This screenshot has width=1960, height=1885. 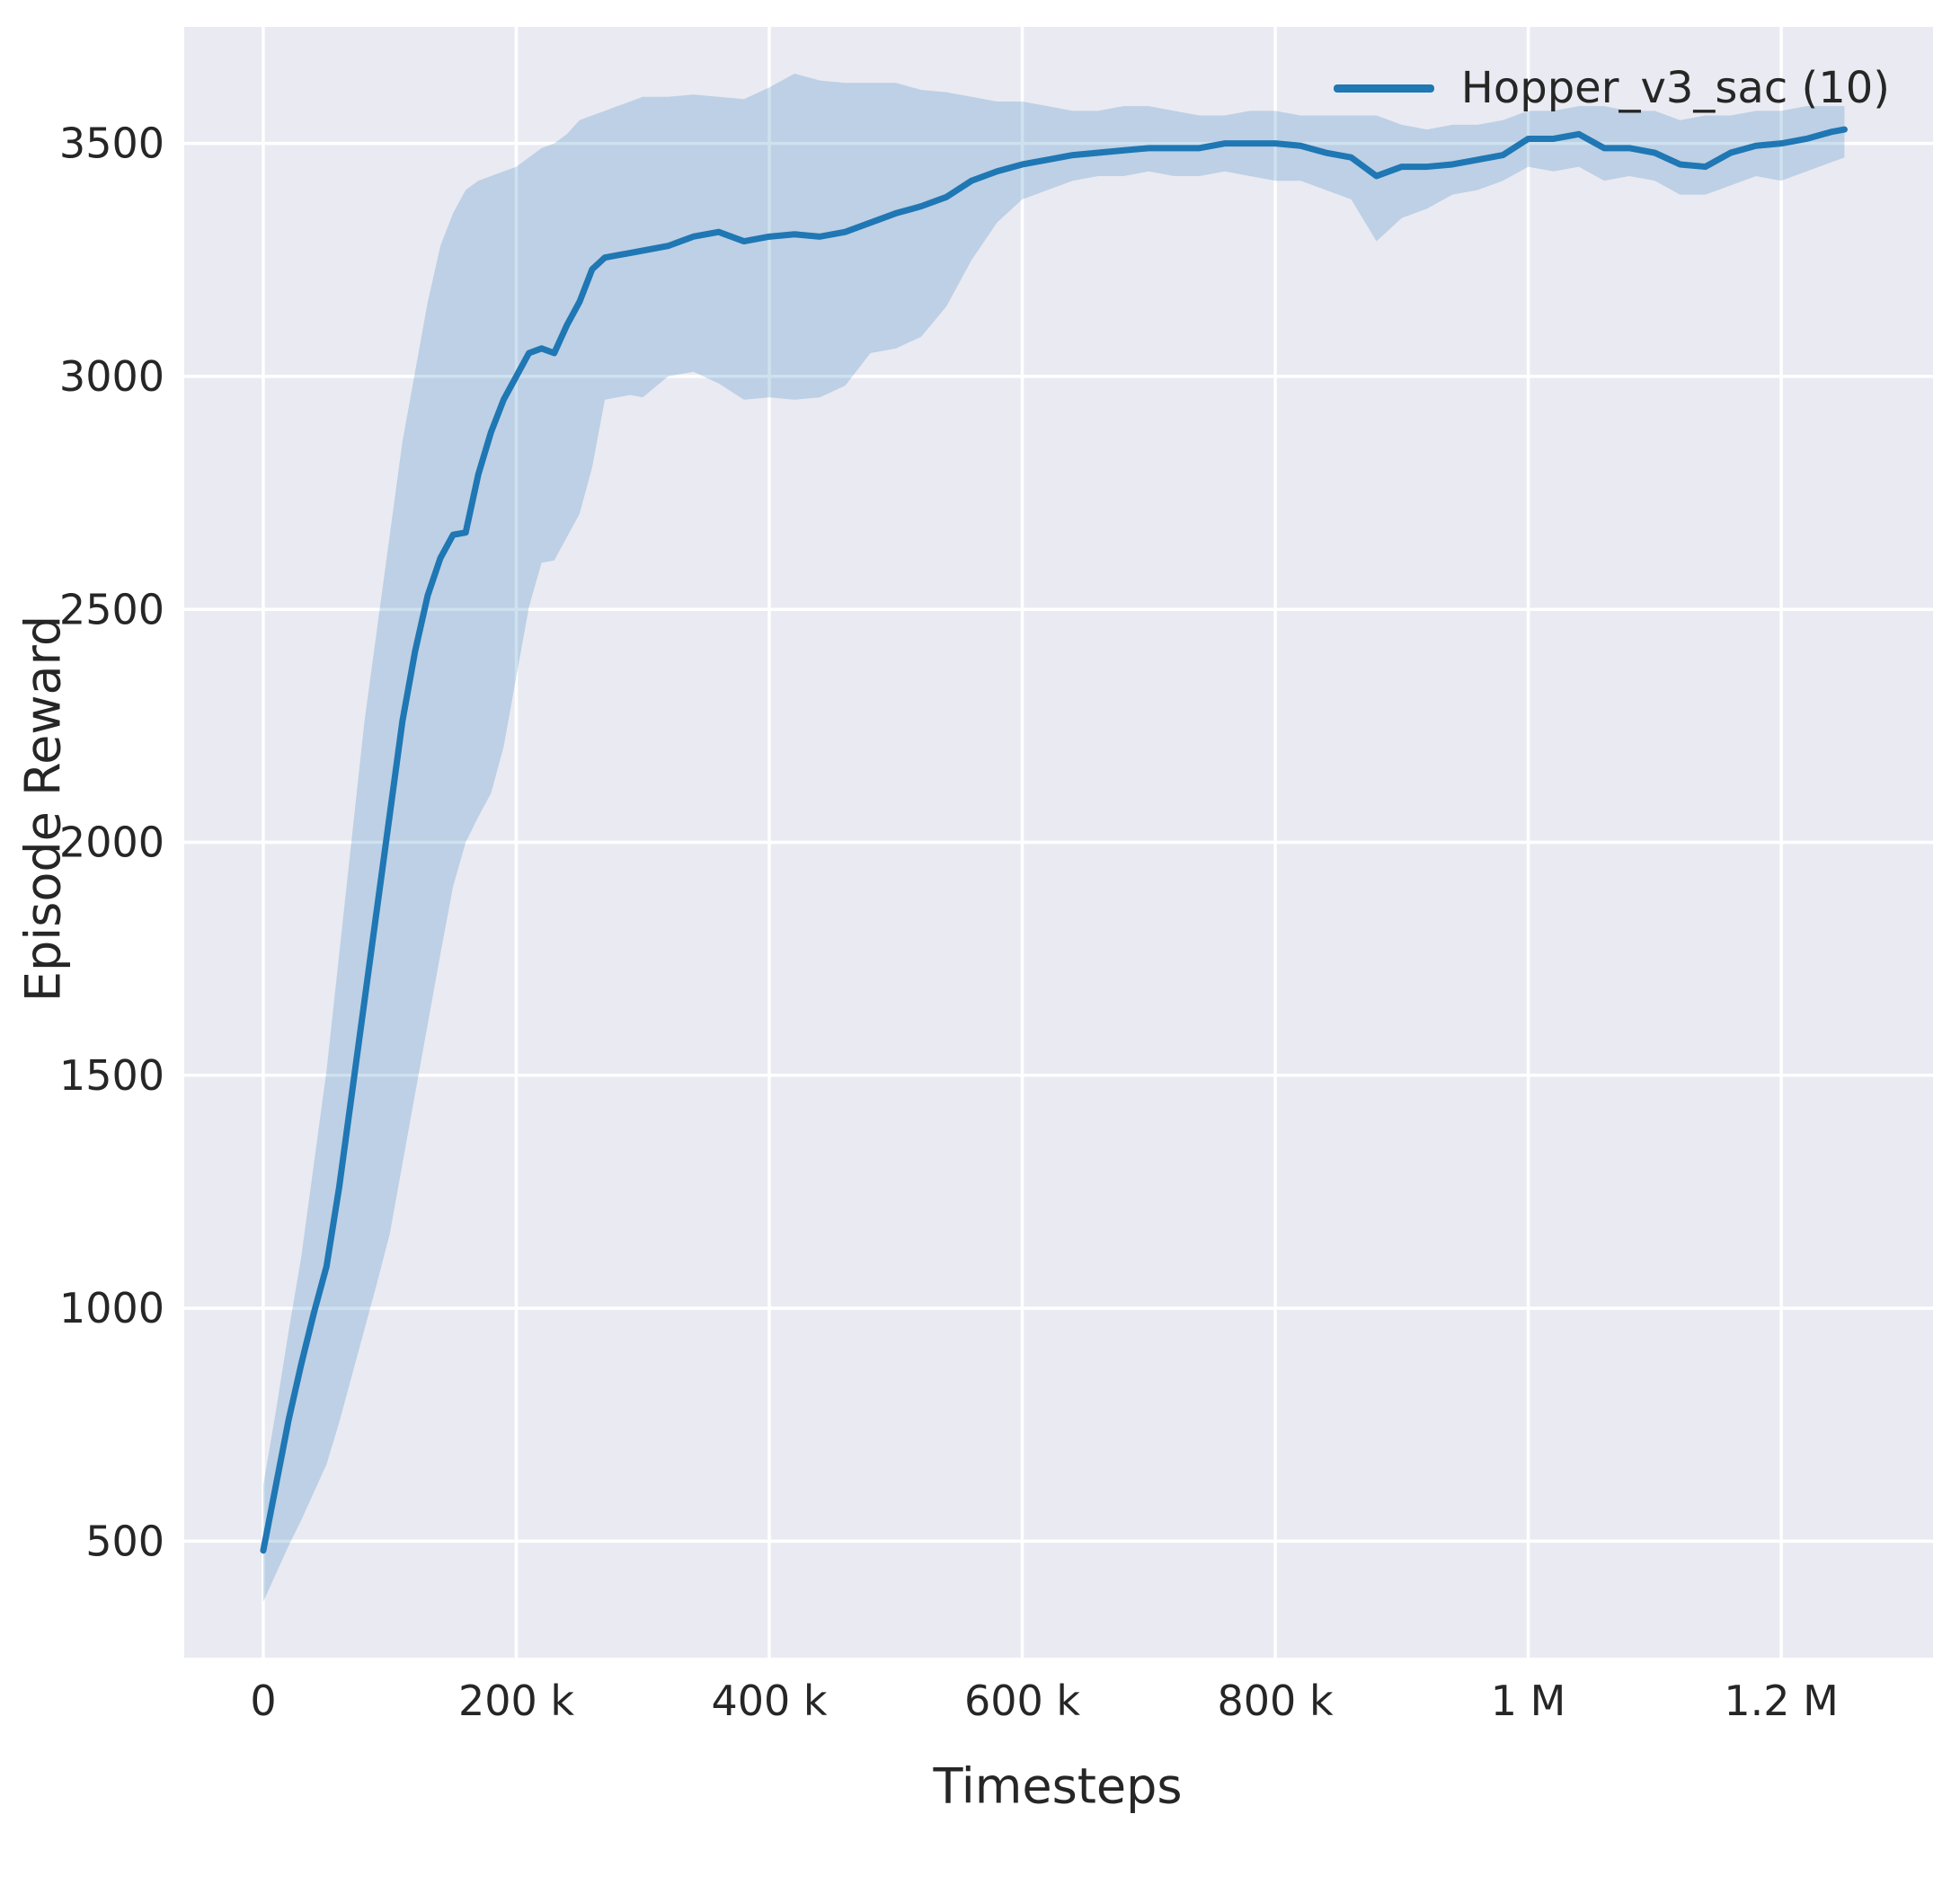 What do you see at coordinates (1675, 88) in the screenshot?
I see `legend-label: Hopper_v3_sac (10)` at bounding box center [1675, 88].